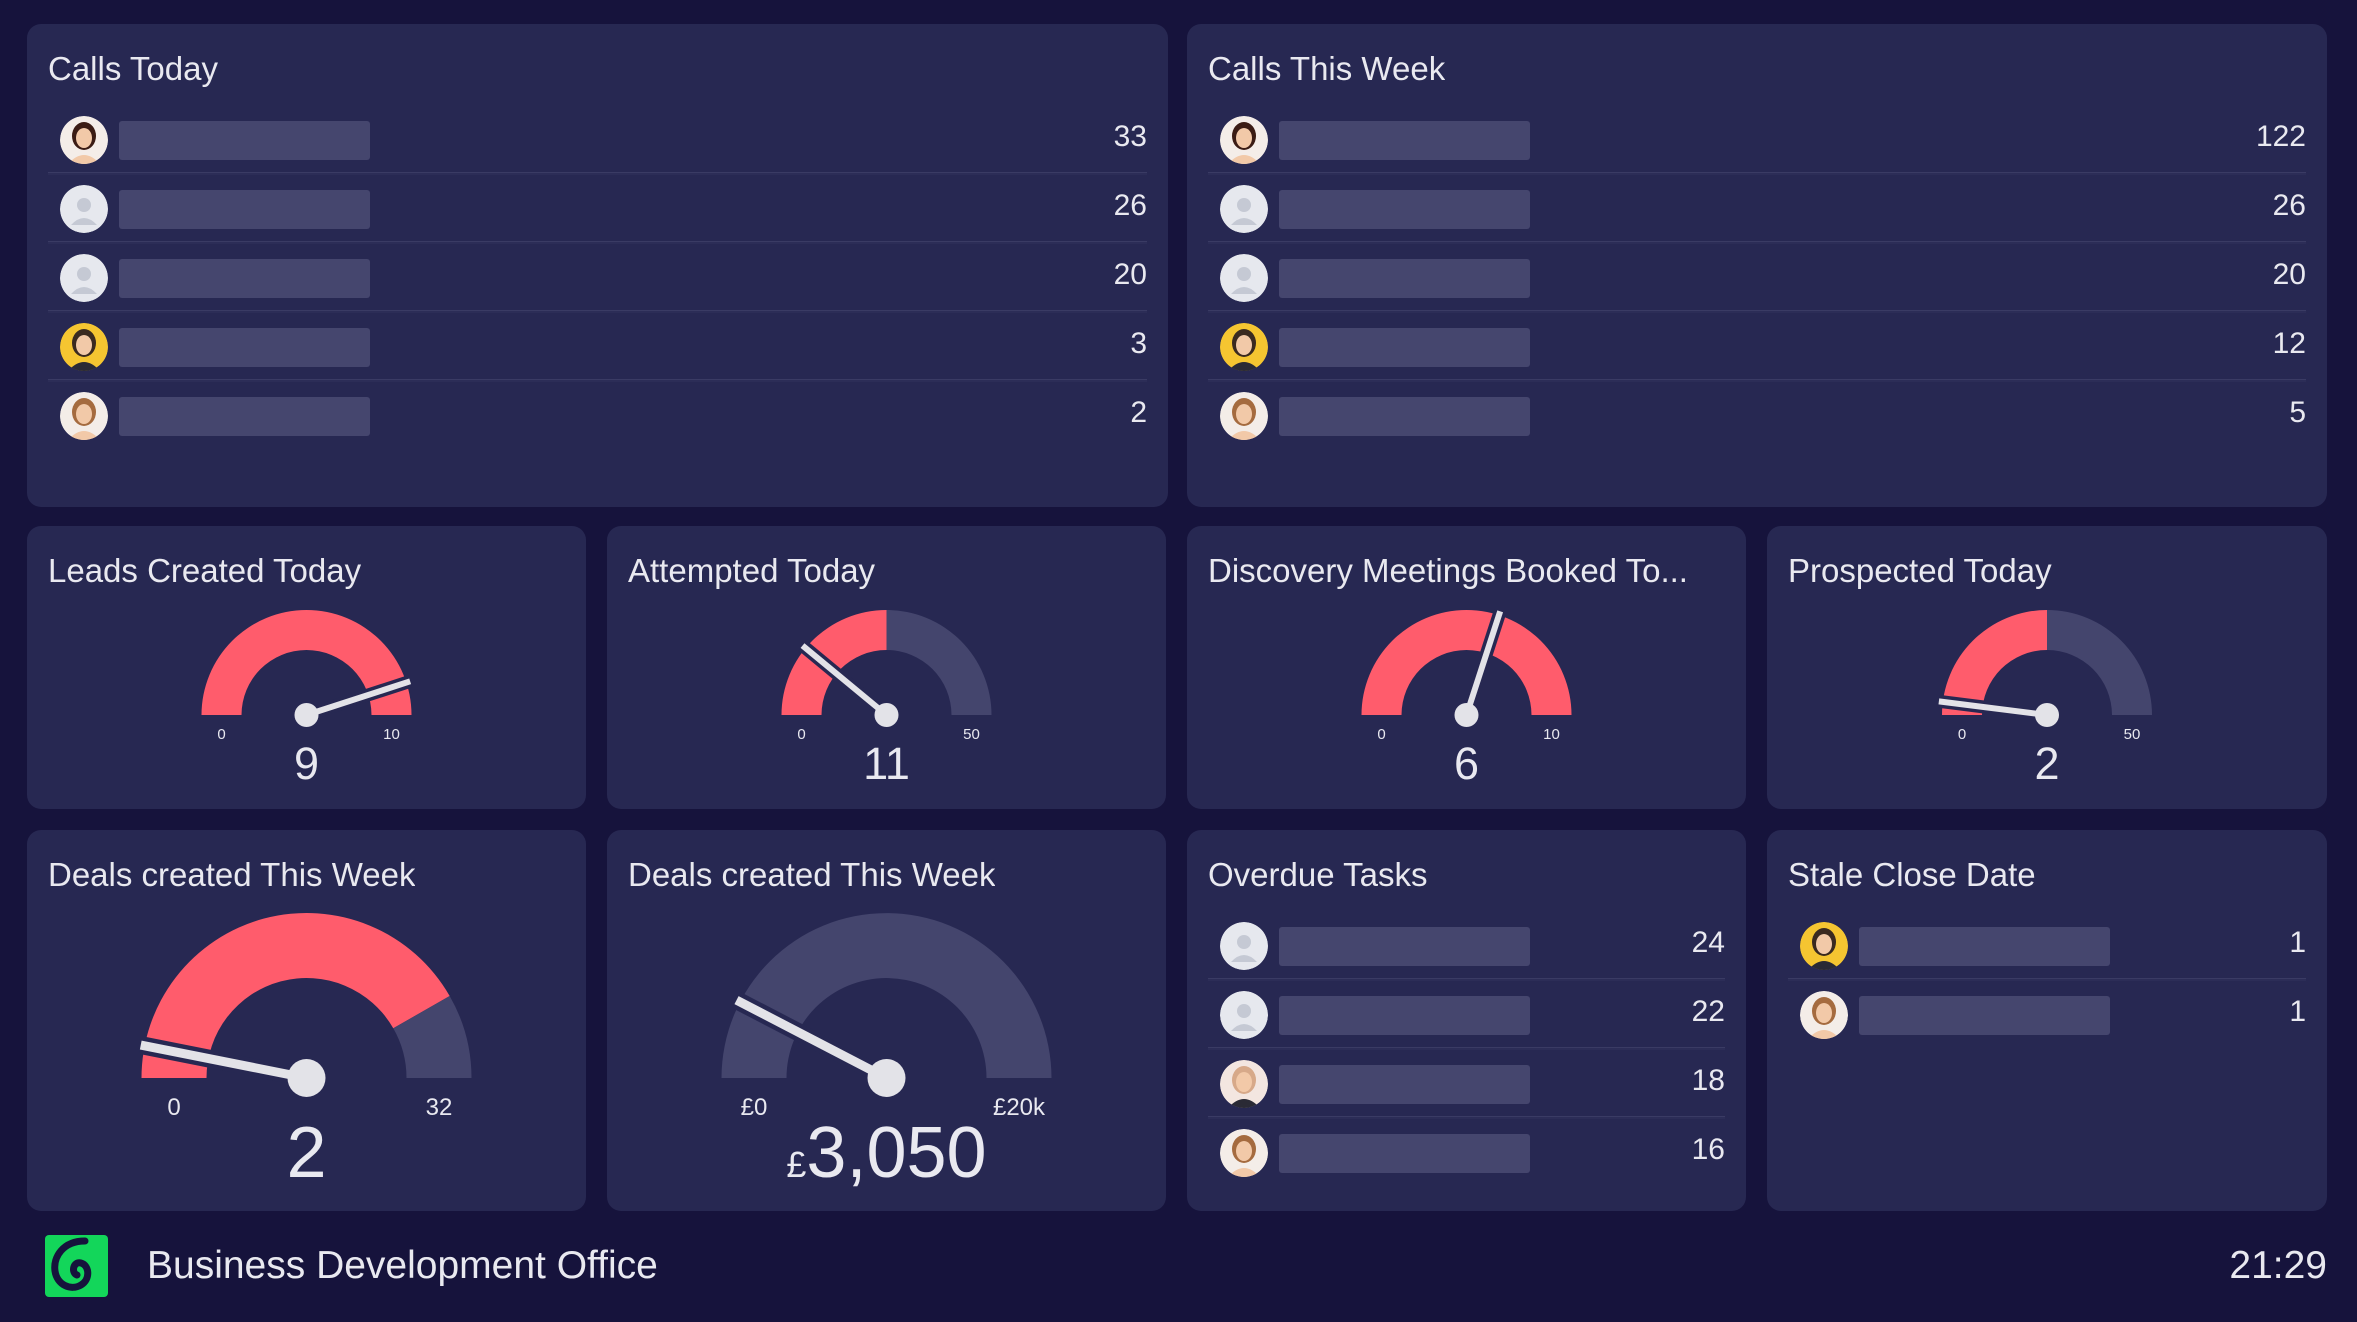  I want to click on gauge-value: £3,050, so click(886, 1153).